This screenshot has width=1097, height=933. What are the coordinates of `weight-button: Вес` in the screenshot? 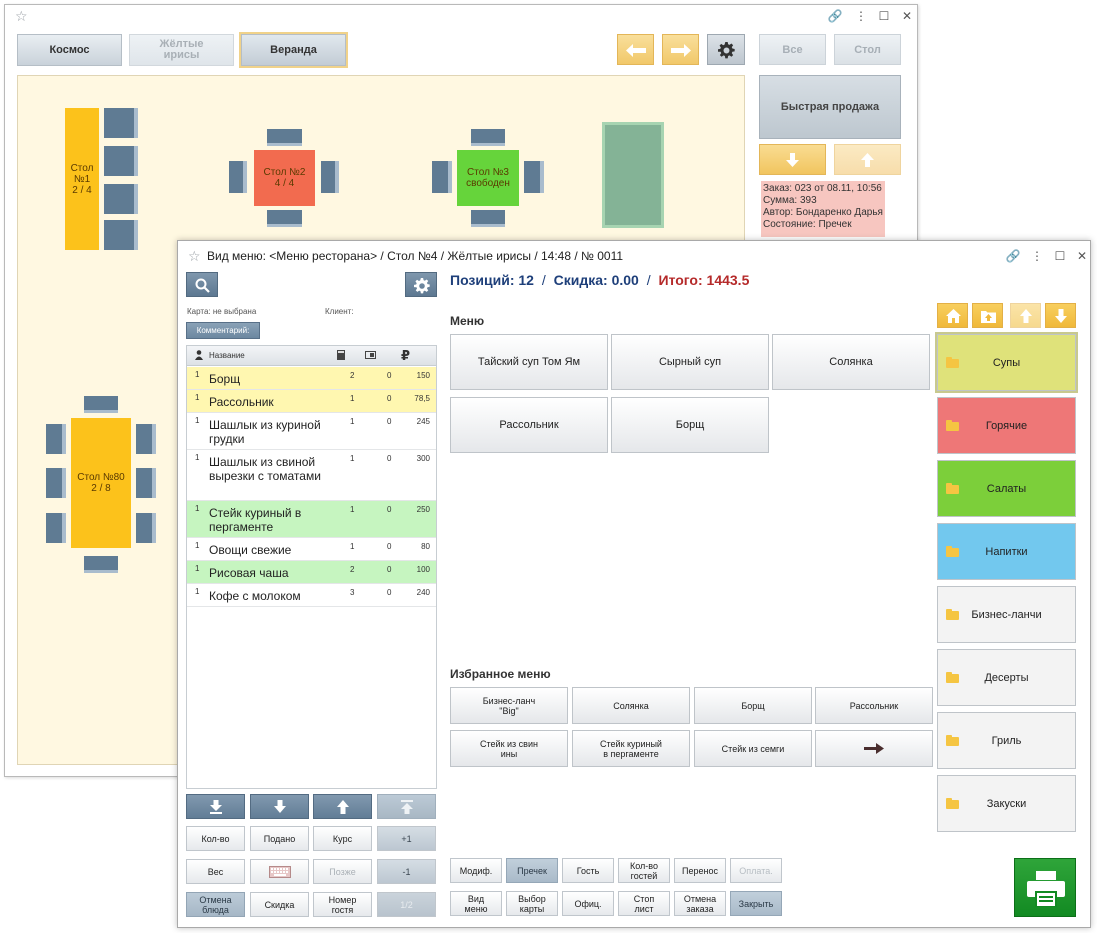 It's located at (215, 871).